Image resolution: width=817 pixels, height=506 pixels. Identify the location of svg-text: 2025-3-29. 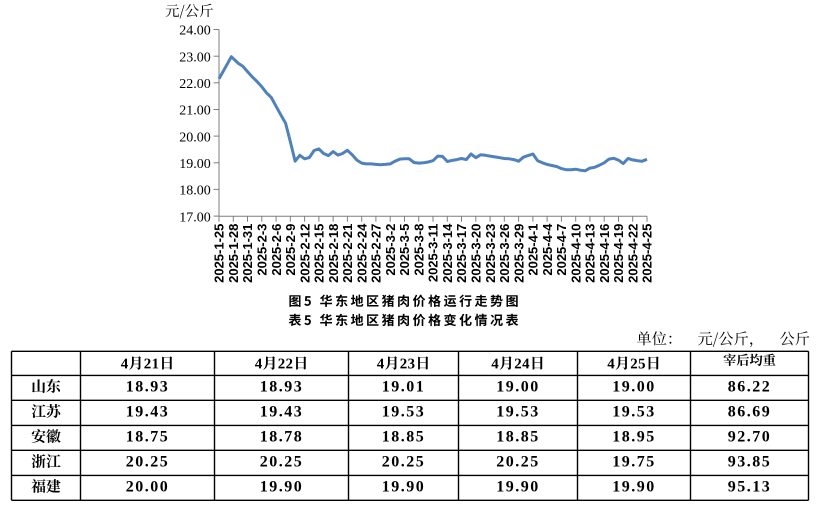
(518, 253).